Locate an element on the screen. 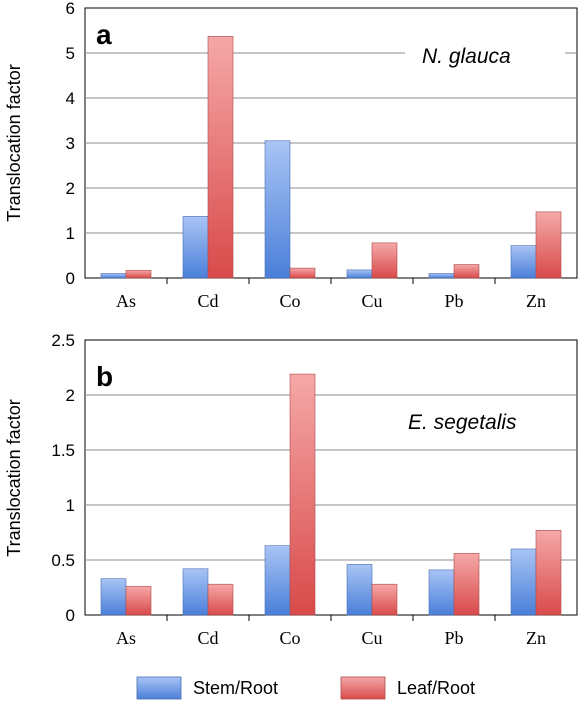 The height and width of the screenshot is (703, 582). species-a-bg is located at coordinates (485, 56).